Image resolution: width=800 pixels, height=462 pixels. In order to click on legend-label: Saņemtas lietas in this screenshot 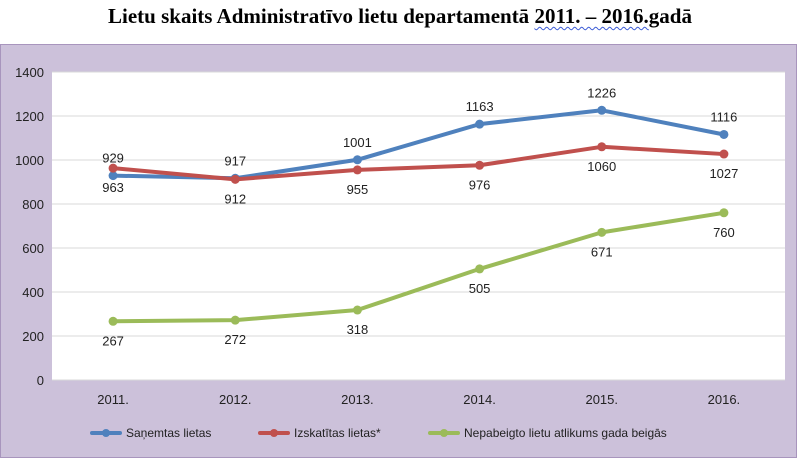, I will do `click(168, 433)`.